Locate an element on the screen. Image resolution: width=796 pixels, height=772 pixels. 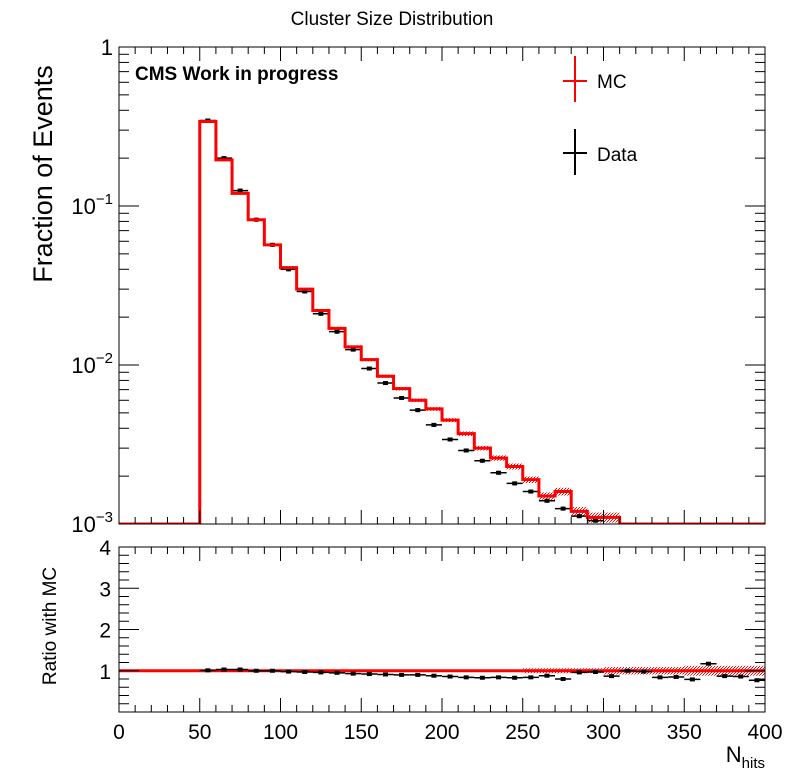
legend-data-label: Data is located at coordinates (617, 155).